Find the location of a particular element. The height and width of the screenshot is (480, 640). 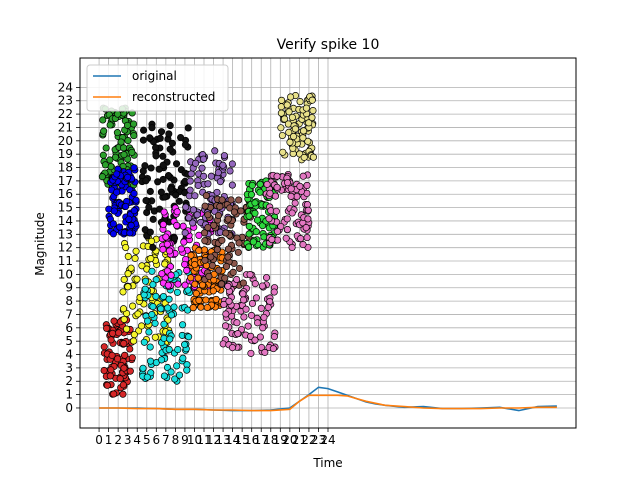

x-tick-label: 9 is located at coordinates (185, 440).